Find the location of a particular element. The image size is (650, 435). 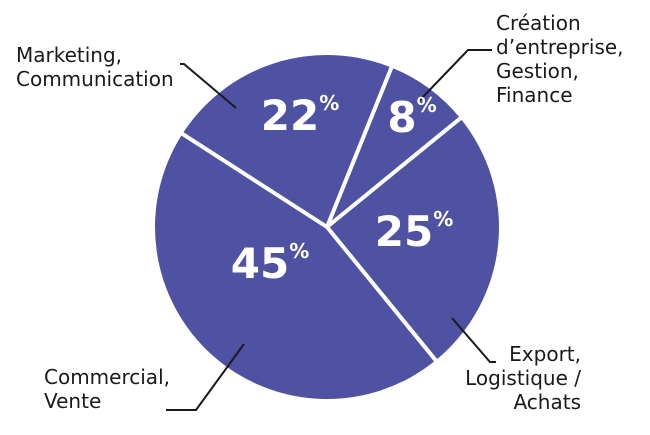

slice-percentage: 22% is located at coordinates (300, 115).